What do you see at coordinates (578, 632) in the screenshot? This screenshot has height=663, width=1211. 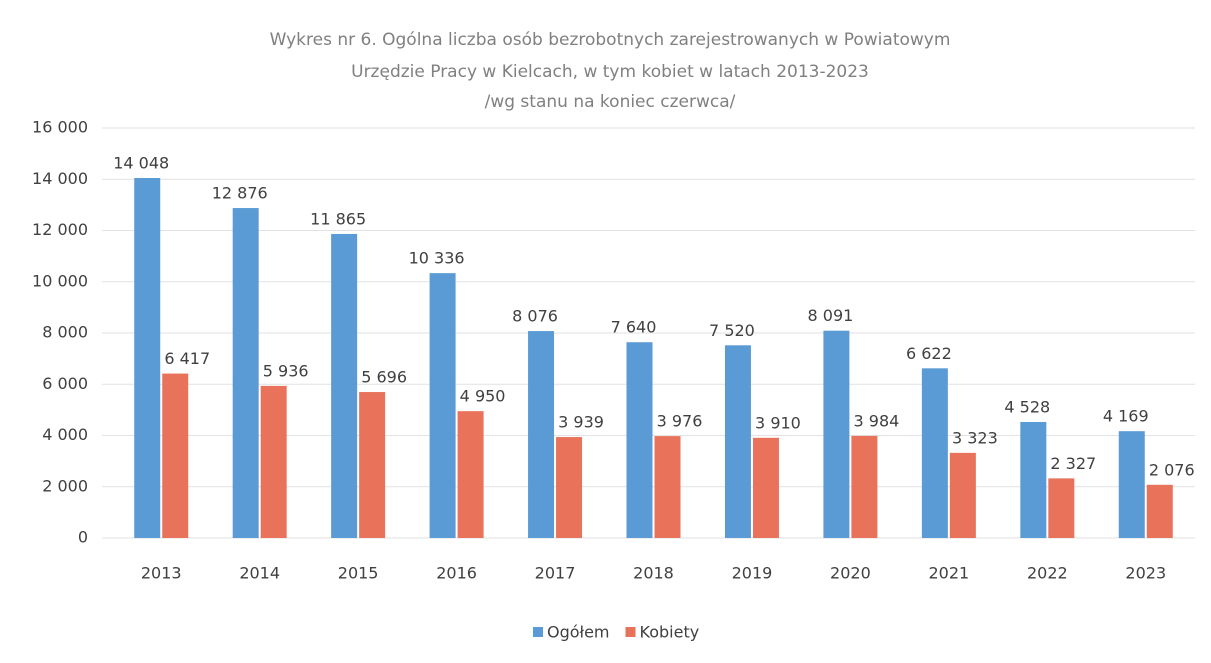 I see `legend-label: Ogółem` at bounding box center [578, 632].